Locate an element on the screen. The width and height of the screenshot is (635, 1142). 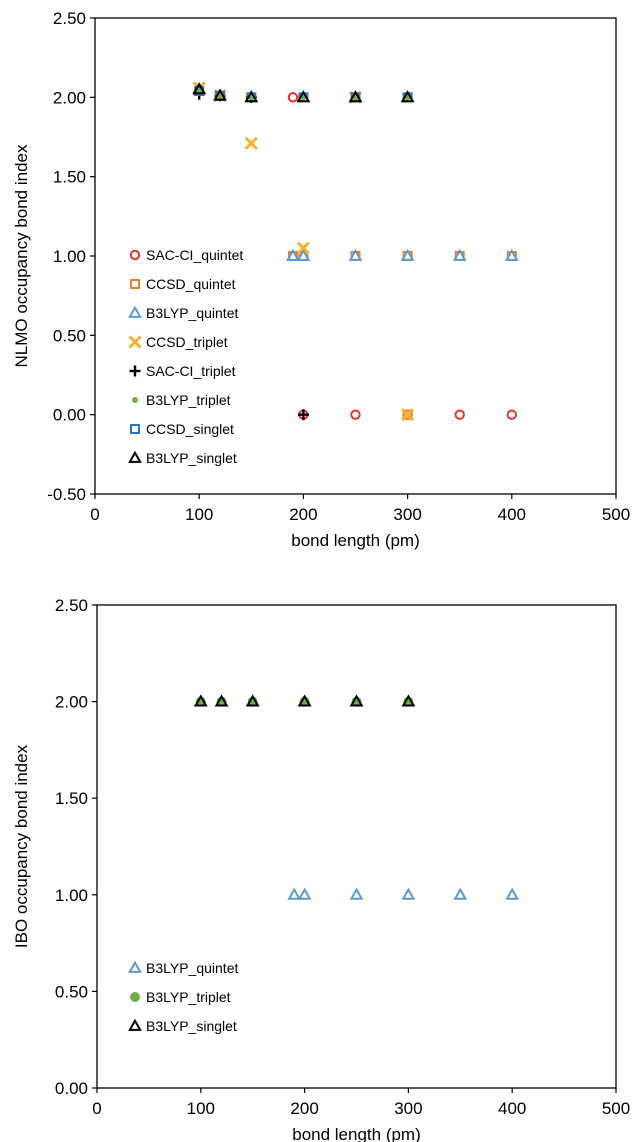
nlmo-series-sac-ci-quintet is located at coordinates (402, 256).